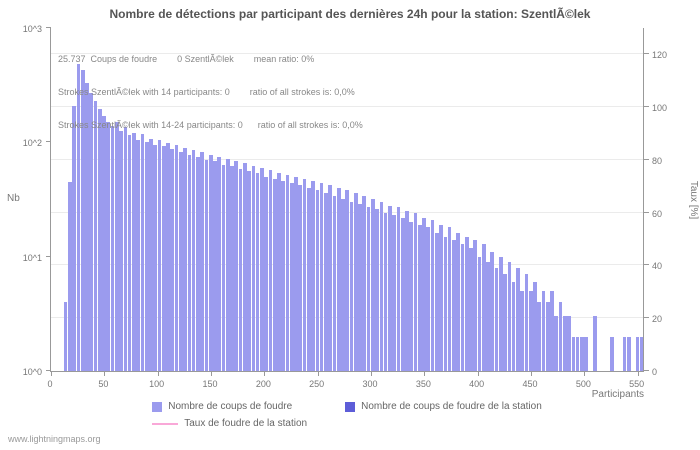 Image resolution: width=700 pixels, height=450 pixels. I want to click on right-axis-tick-label: 0, so click(655, 372).